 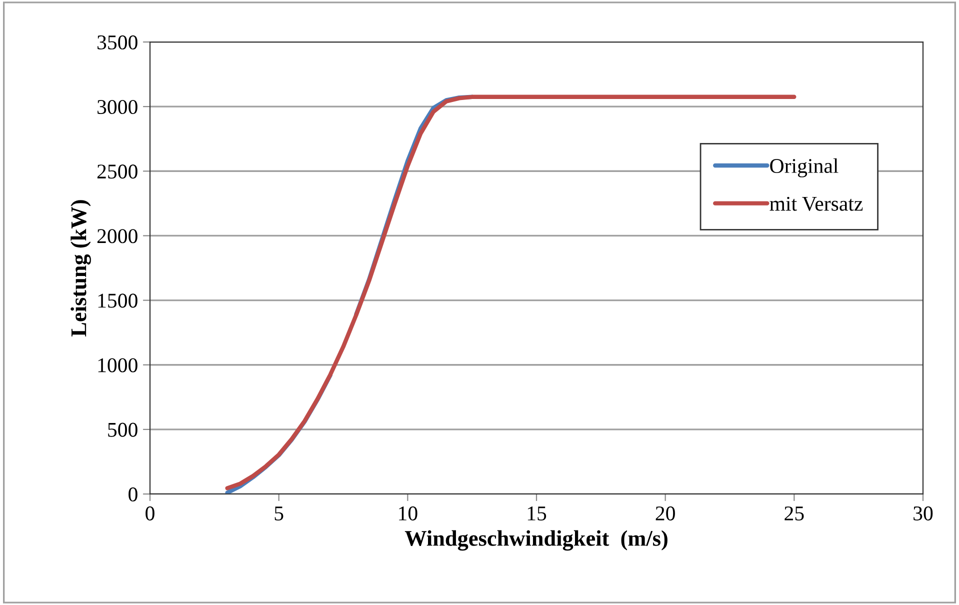 I want to click on y-tick-label: 0, so click(x=133, y=494).